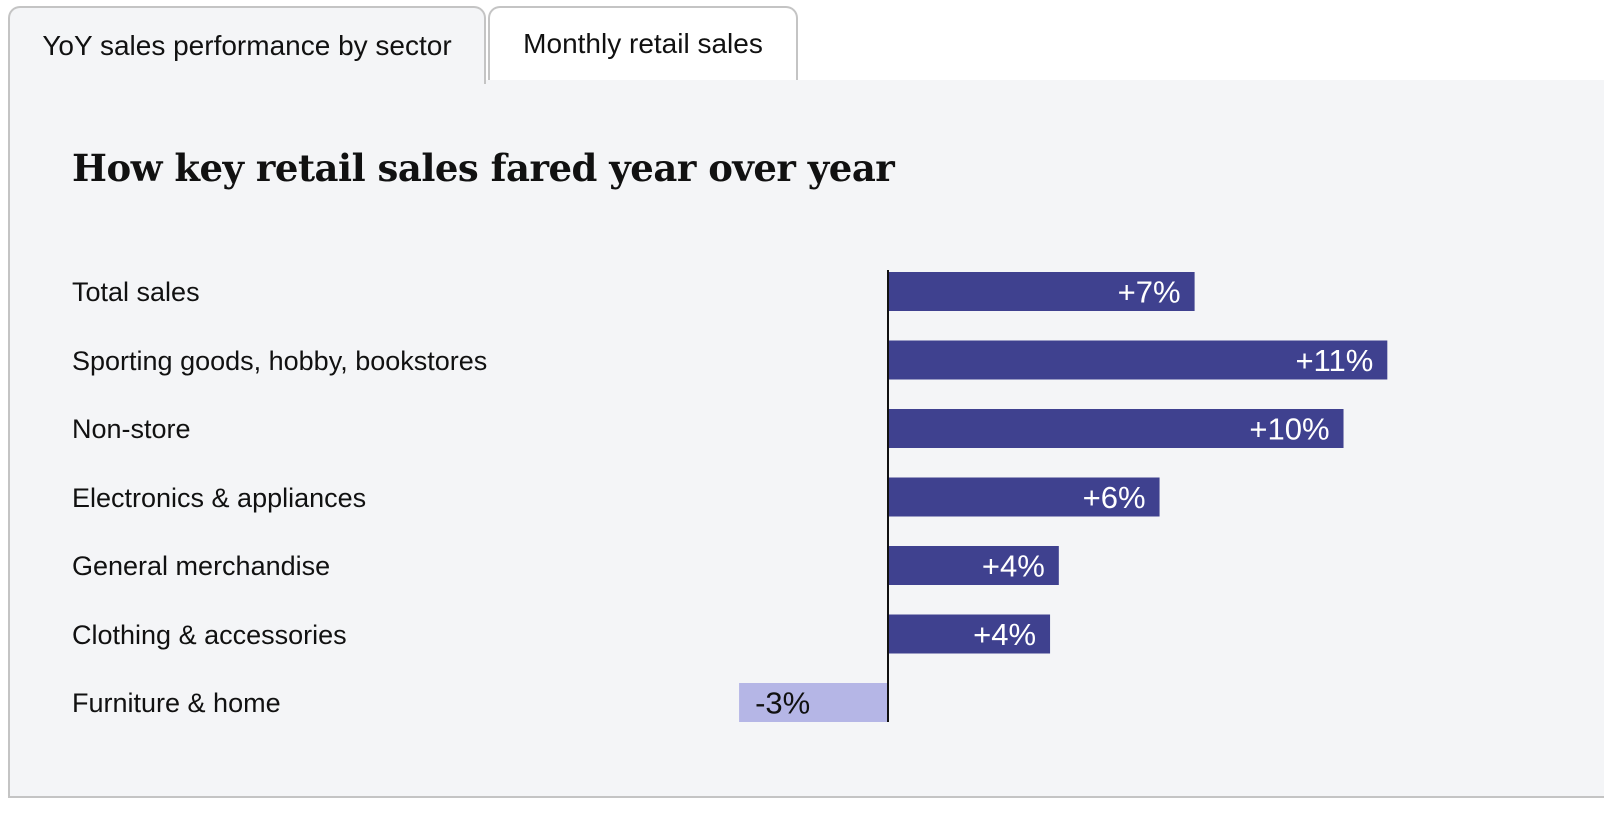 The height and width of the screenshot is (822, 1604). I want to click on data-label: -3%, so click(782, 703).